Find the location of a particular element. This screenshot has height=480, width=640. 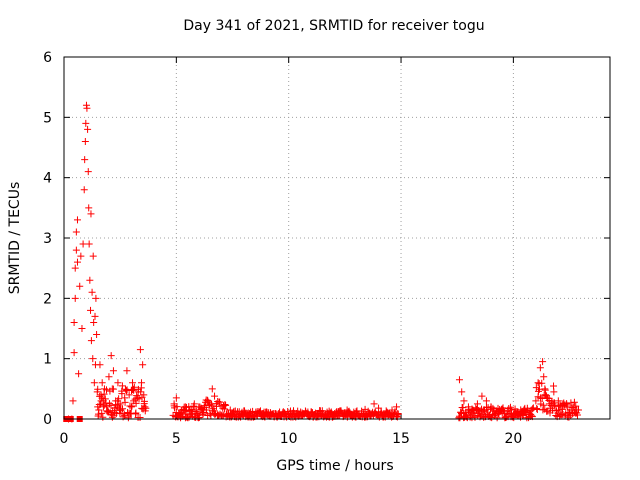

y-axis-label: SRMTID / TECUs is located at coordinates (15, 238).